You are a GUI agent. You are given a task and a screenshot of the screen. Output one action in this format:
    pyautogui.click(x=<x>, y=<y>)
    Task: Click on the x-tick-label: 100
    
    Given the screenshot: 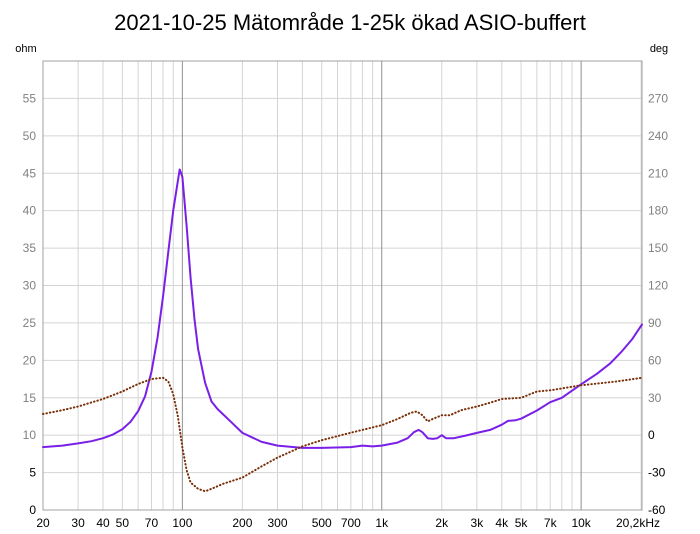 What is the action you would take?
    pyautogui.click(x=182, y=523)
    